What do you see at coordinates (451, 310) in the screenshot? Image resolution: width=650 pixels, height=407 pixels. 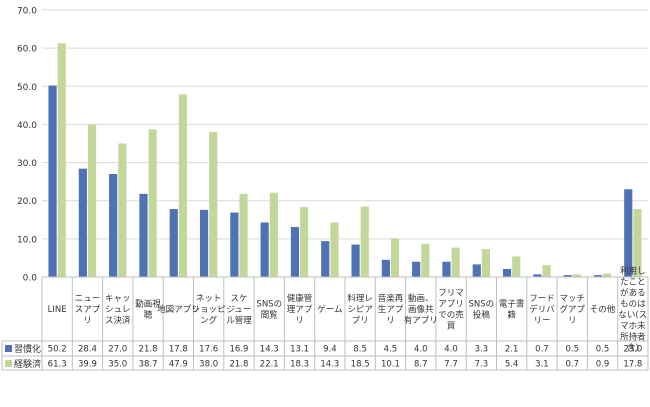 I see `category-label: フリマアプリでの売買` at bounding box center [451, 310].